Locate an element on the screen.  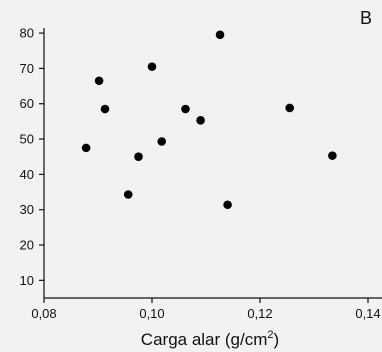
x-tick-label: 0,08 is located at coordinates (43, 313).